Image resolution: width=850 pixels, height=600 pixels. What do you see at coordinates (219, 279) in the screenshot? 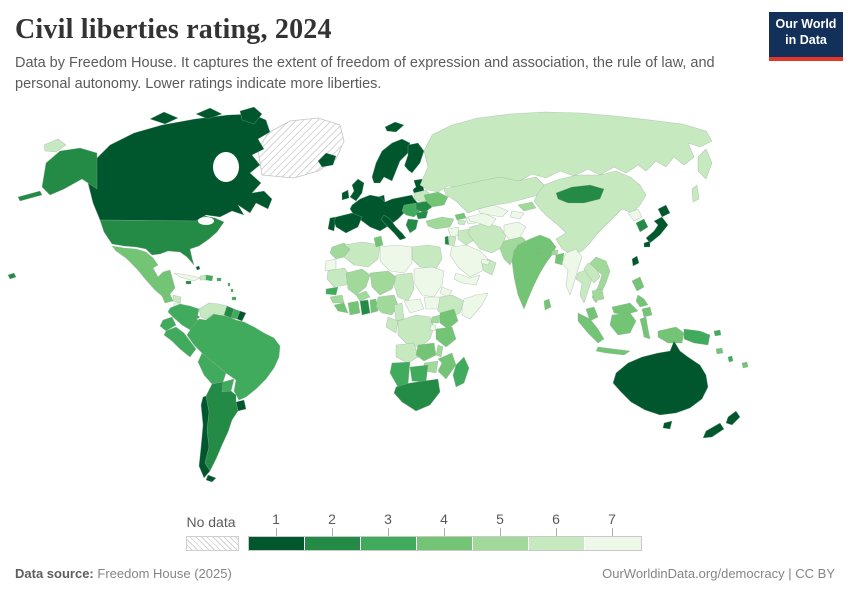
I see `region-puerto_rico` at bounding box center [219, 279].